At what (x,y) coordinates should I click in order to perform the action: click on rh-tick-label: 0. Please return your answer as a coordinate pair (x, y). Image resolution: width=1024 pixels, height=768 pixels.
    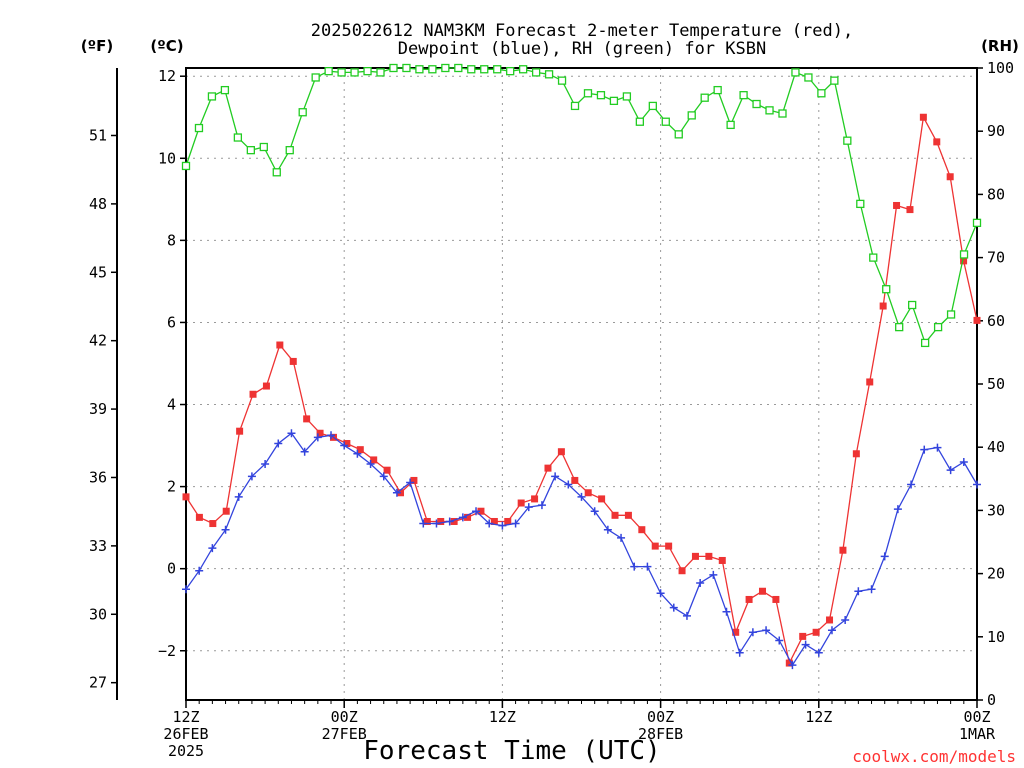
    Looking at the image, I should click on (991, 700).